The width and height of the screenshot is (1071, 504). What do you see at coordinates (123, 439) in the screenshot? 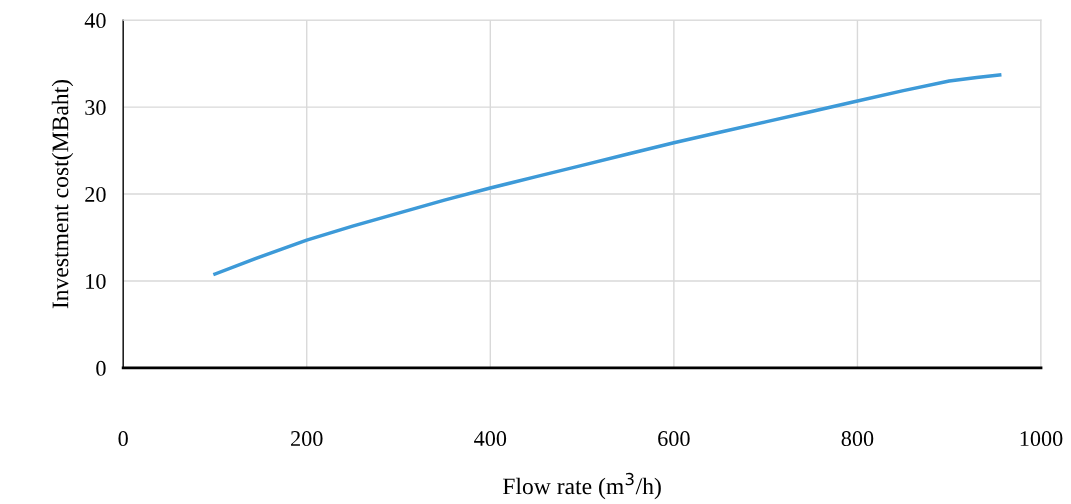
I see `x-tick-label: 0` at bounding box center [123, 439].